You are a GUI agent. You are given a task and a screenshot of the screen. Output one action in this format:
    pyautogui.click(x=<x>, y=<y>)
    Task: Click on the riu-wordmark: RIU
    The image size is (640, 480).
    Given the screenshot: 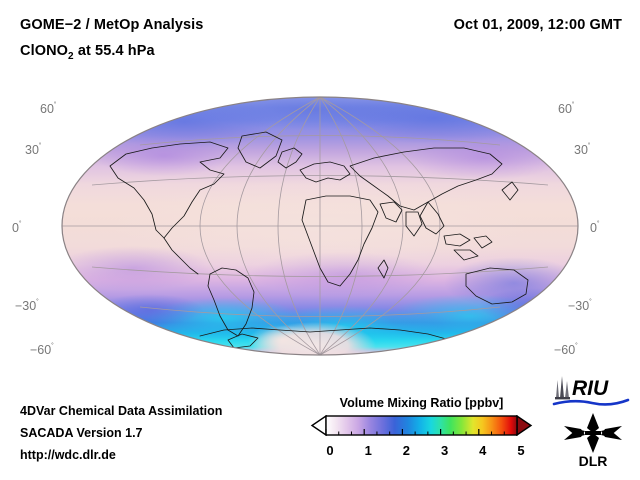 What is the action you would take?
    pyautogui.click(x=590, y=388)
    